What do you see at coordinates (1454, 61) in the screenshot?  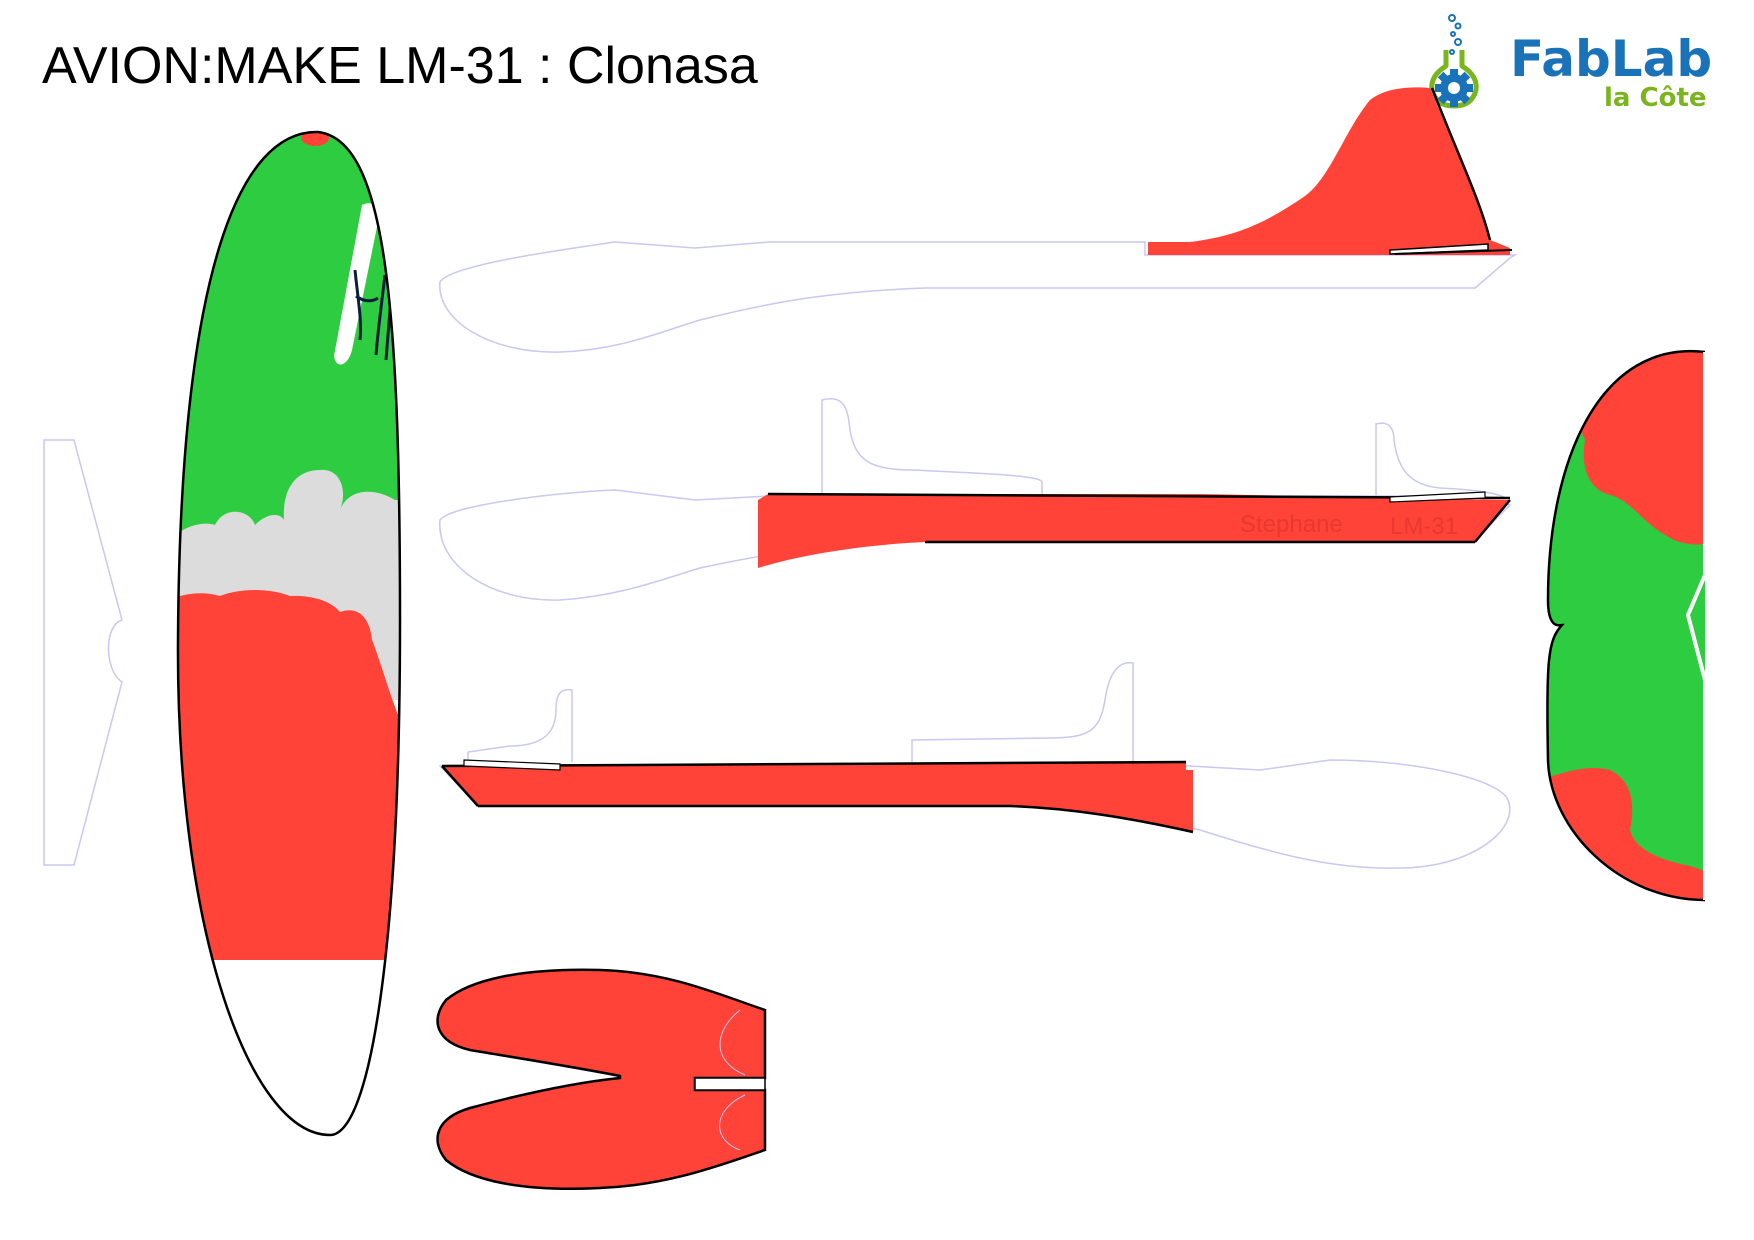 I see `flask-gear-icon` at bounding box center [1454, 61].